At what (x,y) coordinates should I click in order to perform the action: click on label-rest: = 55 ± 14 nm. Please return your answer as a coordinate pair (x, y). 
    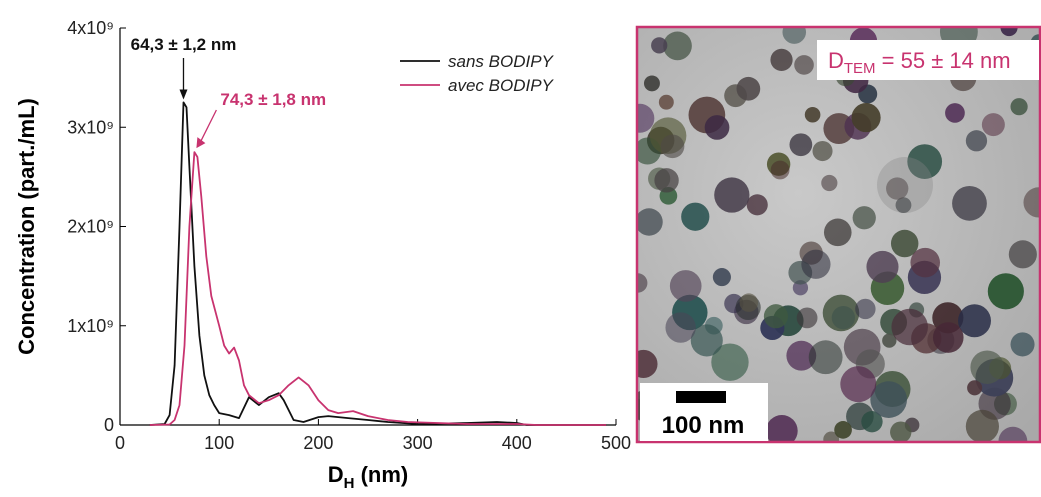
    Looking at the image, I should click on (943, 60).